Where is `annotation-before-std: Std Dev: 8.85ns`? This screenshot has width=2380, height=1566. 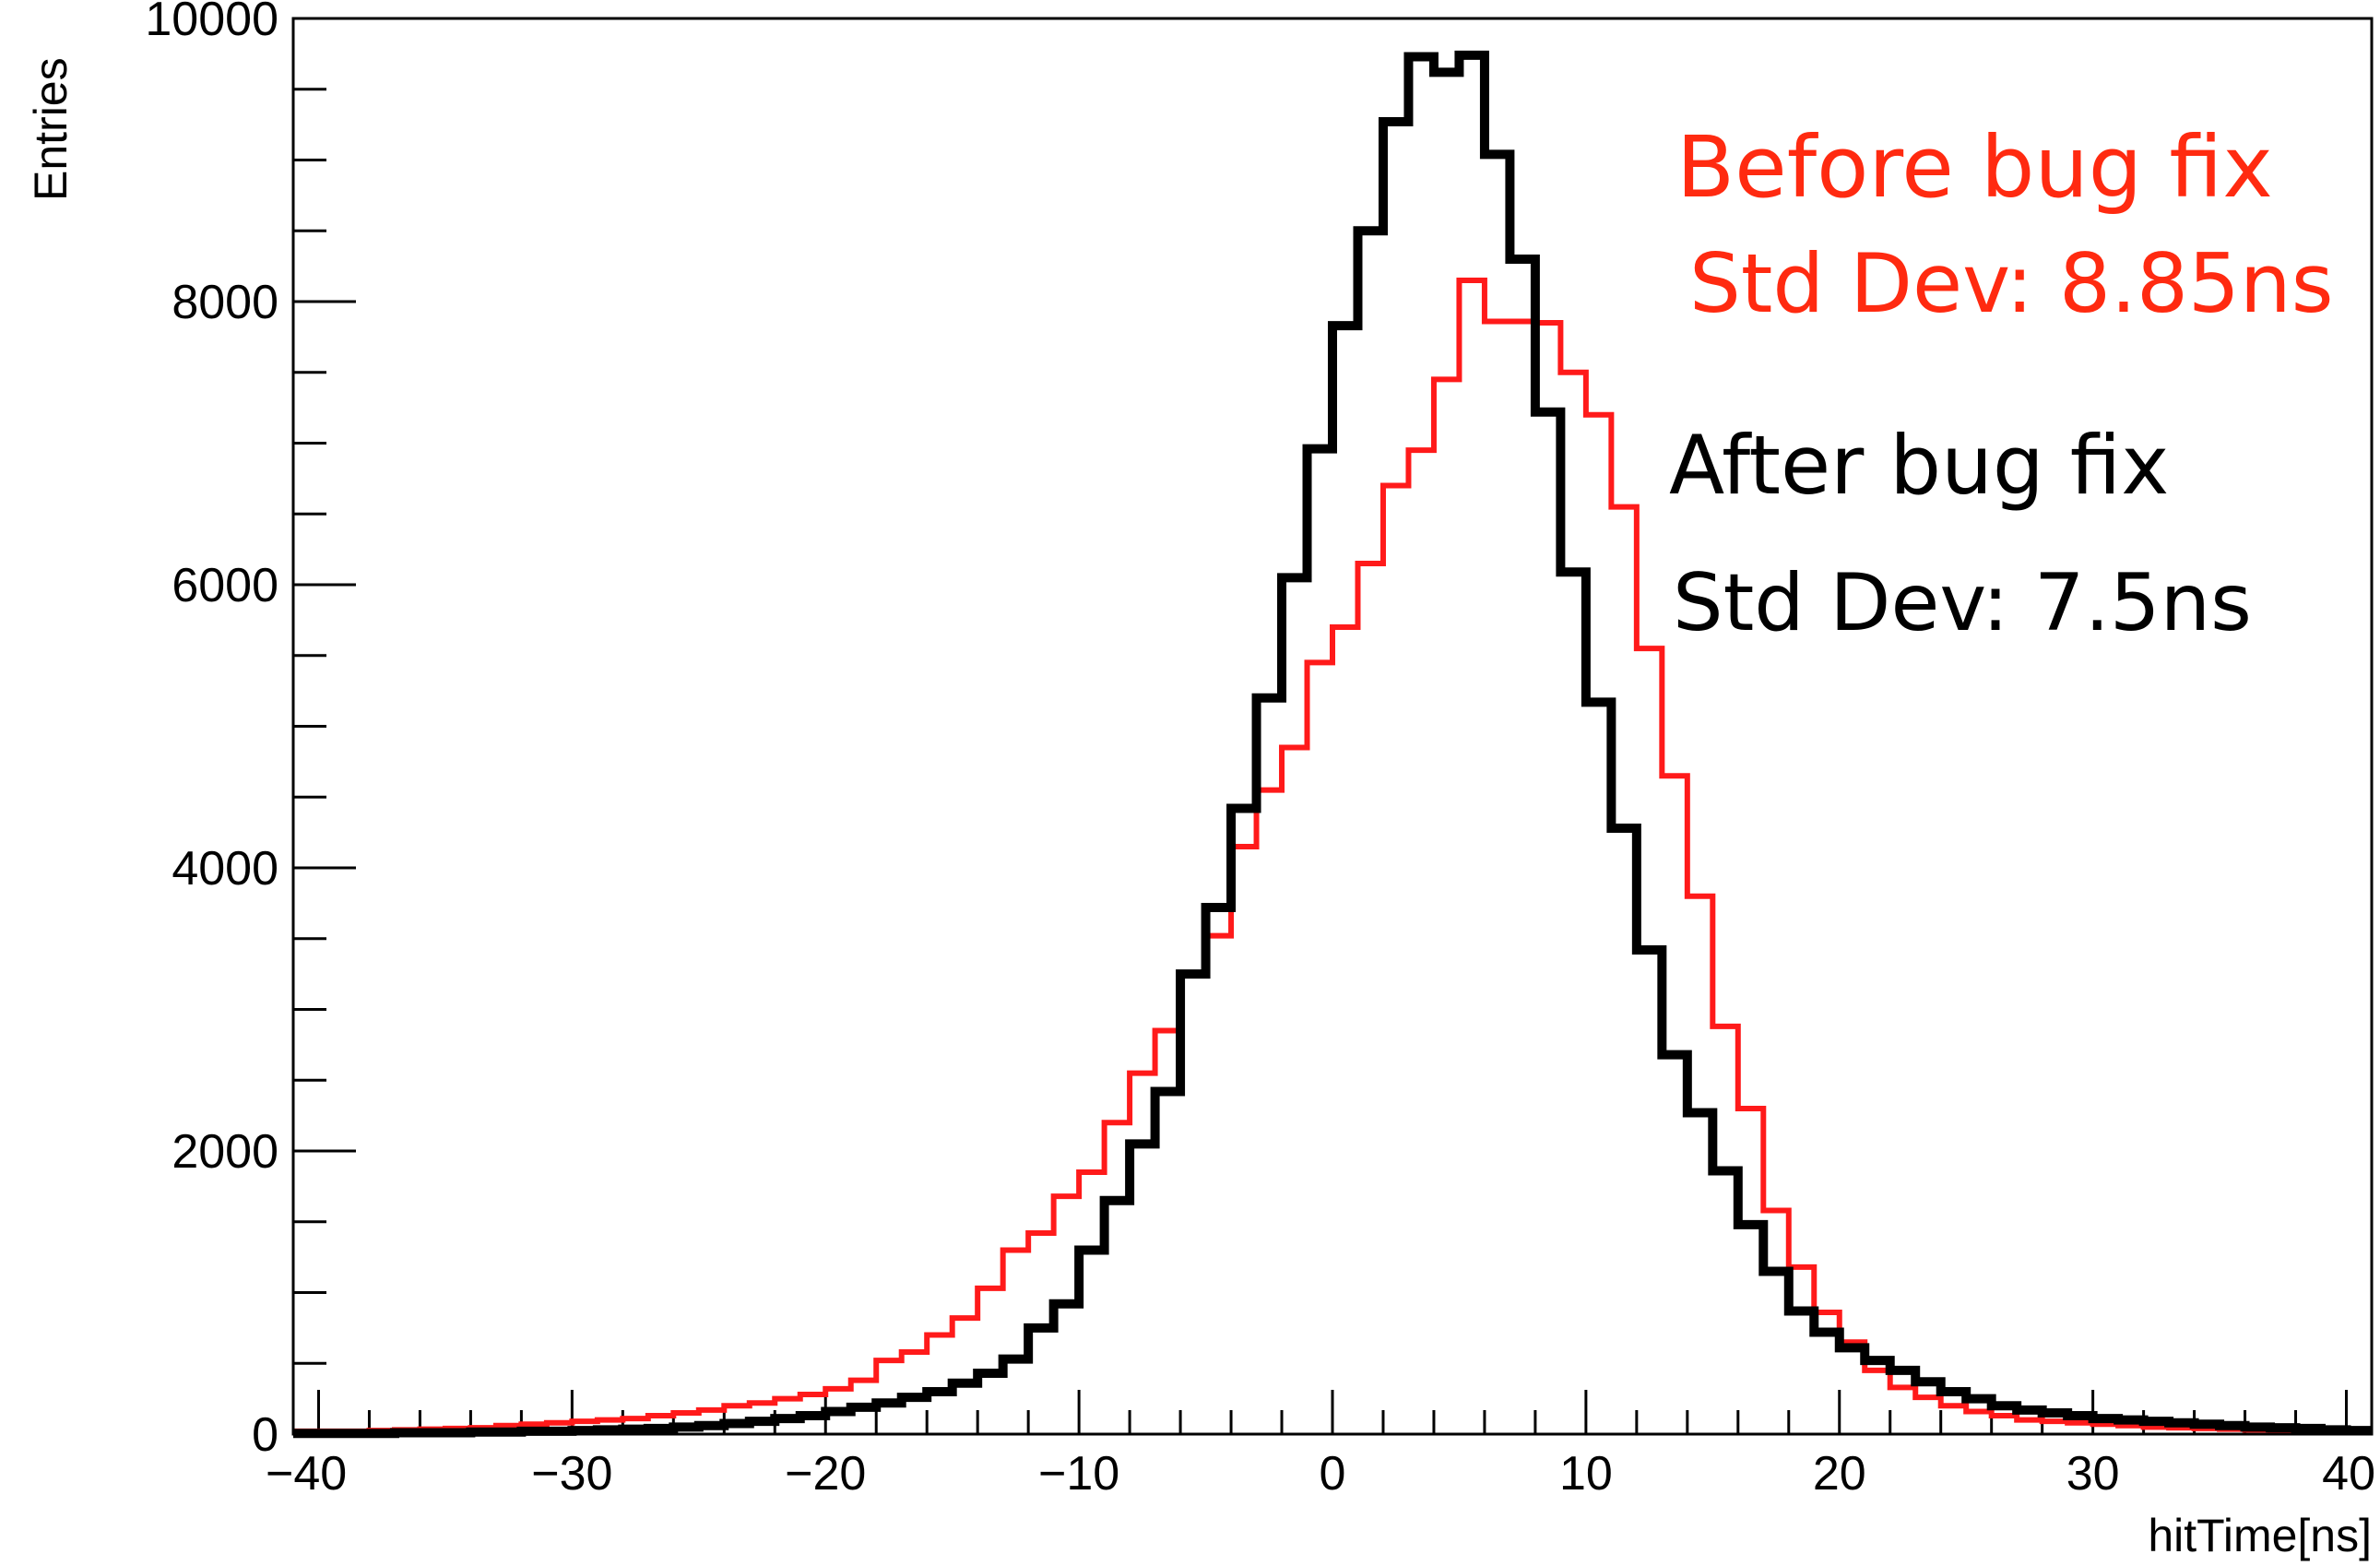
annotation-before-std: Std Dev: 8.85ns is located at coordinates (2011, 284).